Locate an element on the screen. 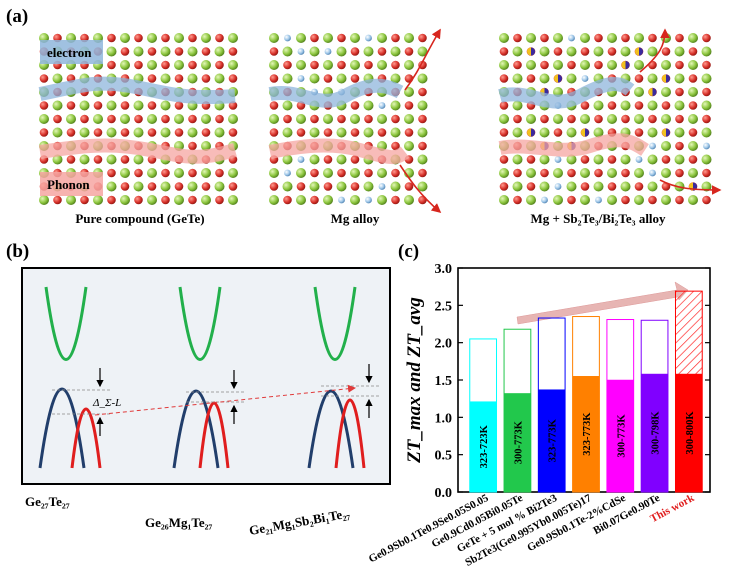 This screenshot has height=568, width=744. composition-2: Ge₂₁Mg₁Sb₂Bi₁Te₂₇ is located at coordinates (299, 521).